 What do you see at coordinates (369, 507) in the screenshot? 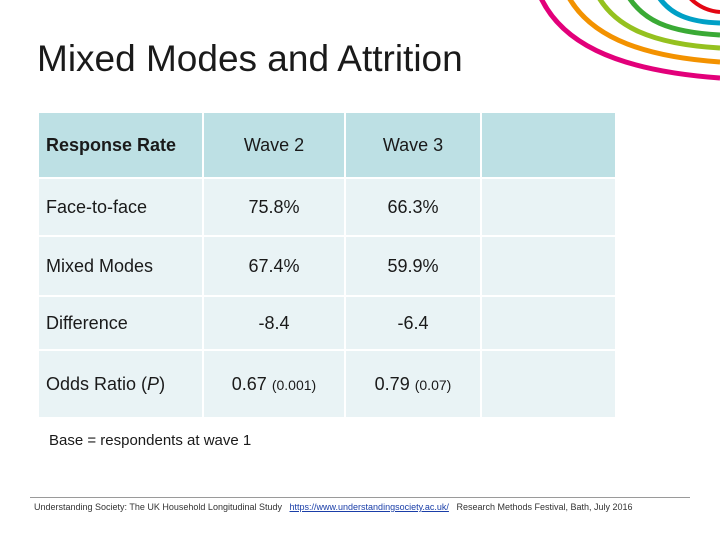
I see `footer-link: https://www.understandingsociety.ac.uk/` at bounding box center [369, 507].